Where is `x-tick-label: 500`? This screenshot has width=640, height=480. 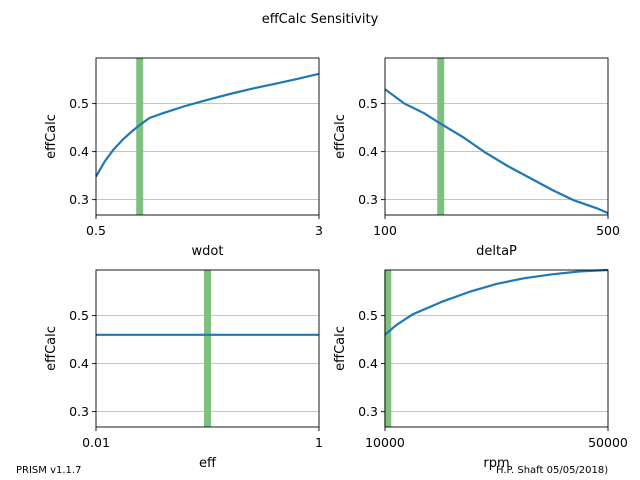
x-tick-label: 500 is located at coordinates (608, 230).